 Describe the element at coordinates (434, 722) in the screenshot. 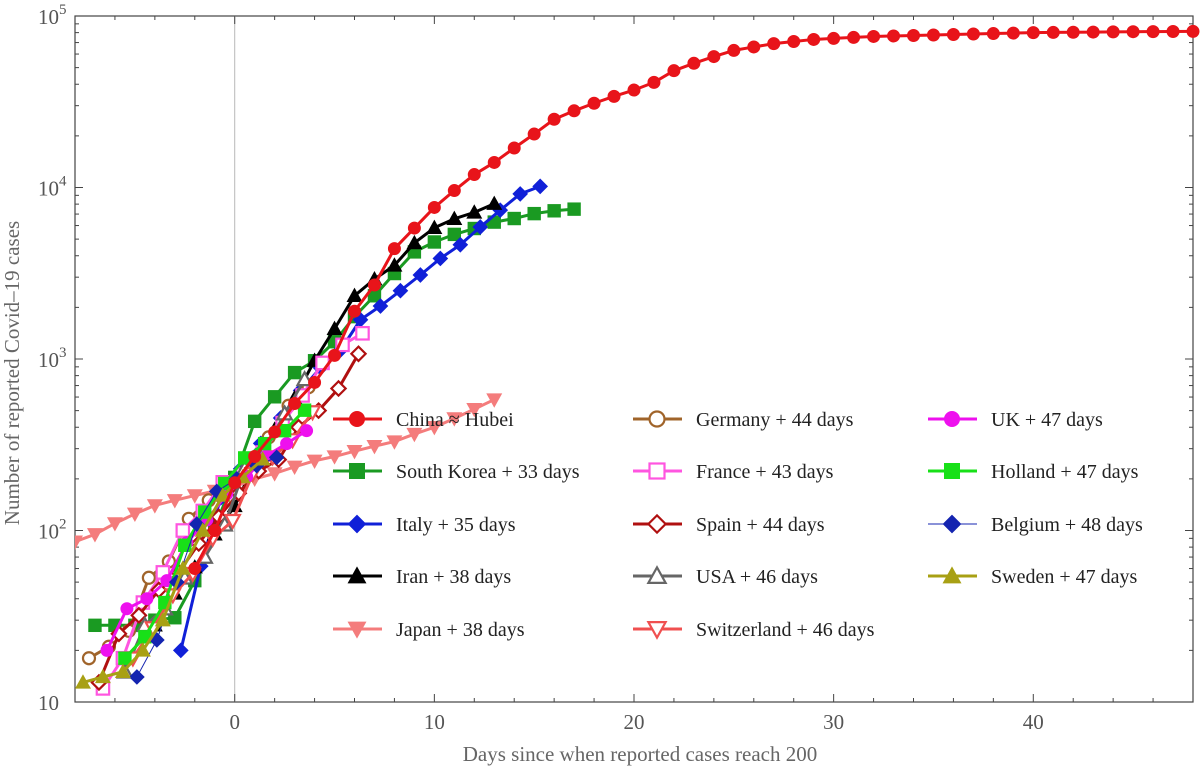

I see `x-tick-label: 10` at that location.